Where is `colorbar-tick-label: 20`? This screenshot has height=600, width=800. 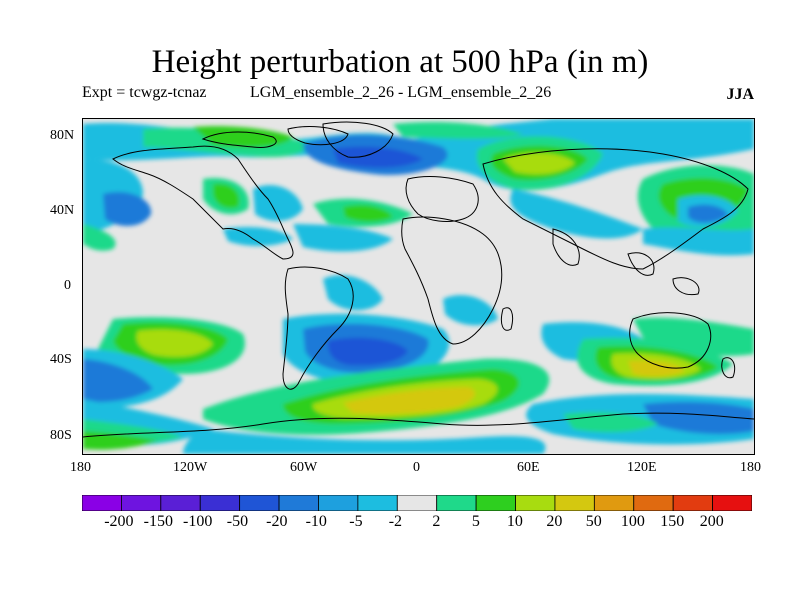 colorbar-tick-label: 20 is located at coordinates (554, 521).